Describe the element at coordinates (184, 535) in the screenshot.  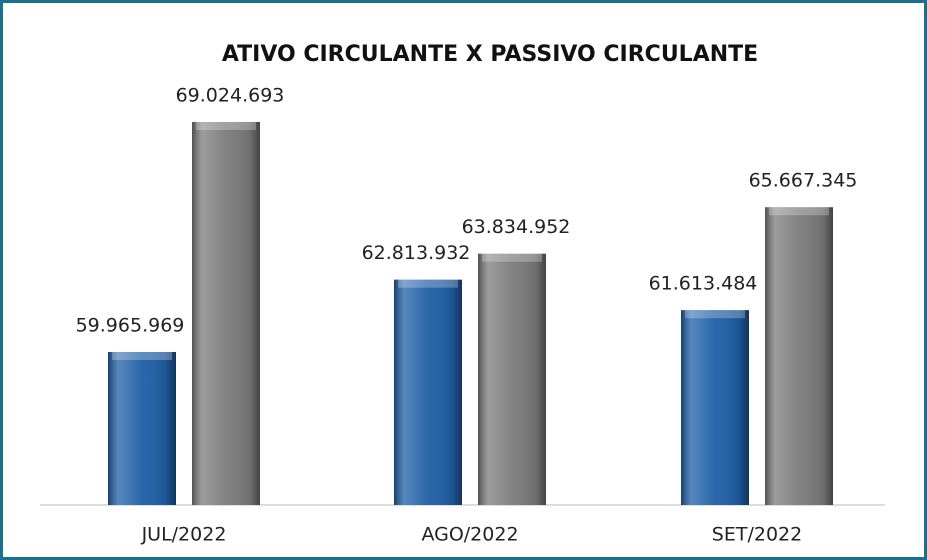
I see `x-tick-label: JUL/2022` at that location.